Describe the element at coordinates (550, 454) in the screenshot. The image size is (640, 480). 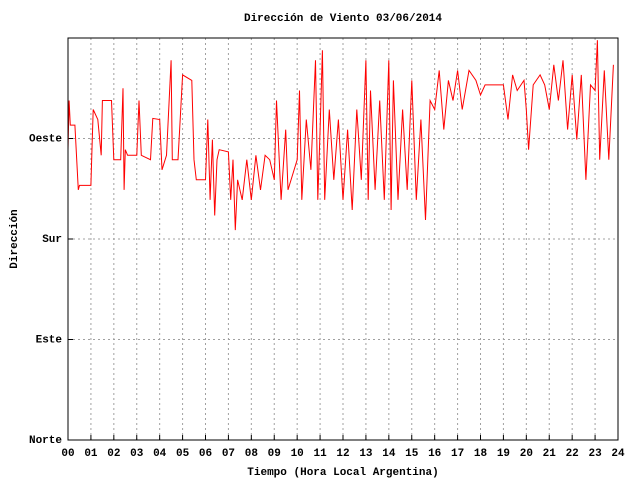
I see `x-tick-label: 21` at that location.